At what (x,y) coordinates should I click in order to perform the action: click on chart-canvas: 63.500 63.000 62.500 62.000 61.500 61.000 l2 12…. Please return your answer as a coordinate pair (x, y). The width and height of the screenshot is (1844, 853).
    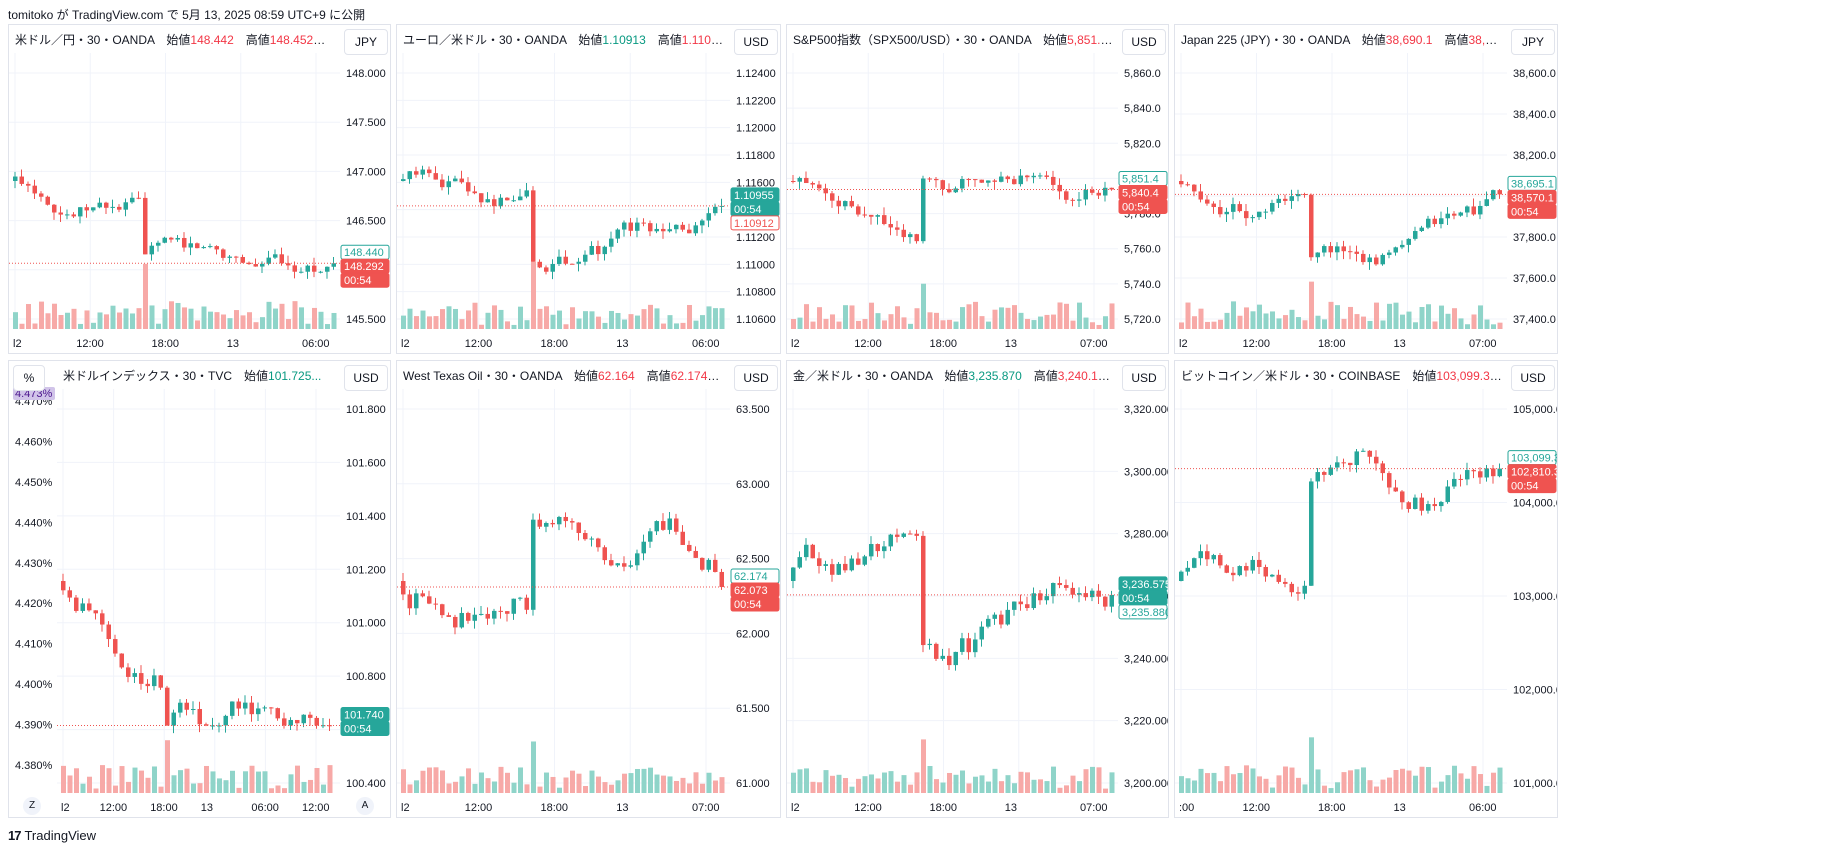
    Looking at the image, I should click on (589, 589).